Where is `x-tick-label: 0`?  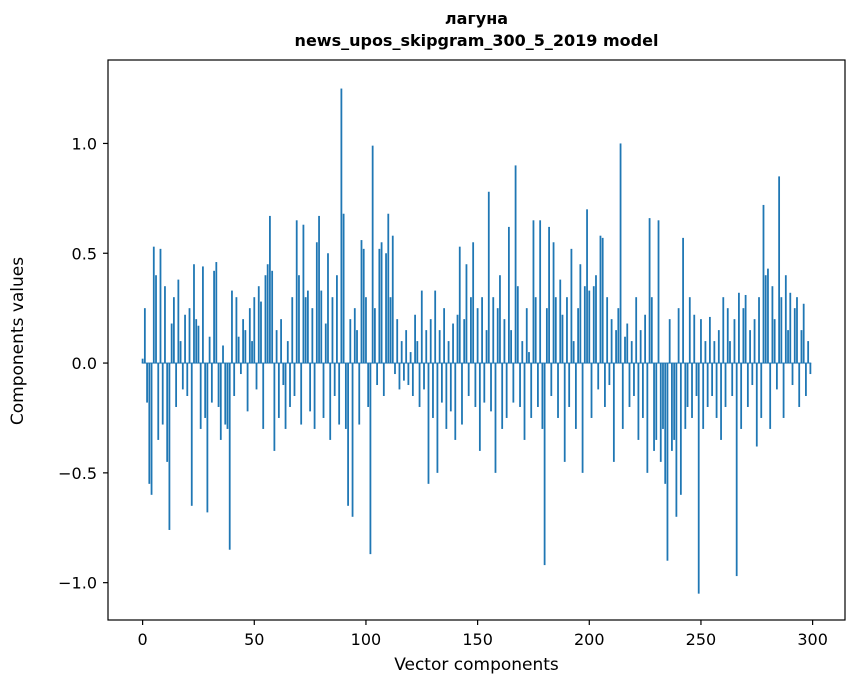 x-tick-label: 0 is located at coordinates (143, 639).